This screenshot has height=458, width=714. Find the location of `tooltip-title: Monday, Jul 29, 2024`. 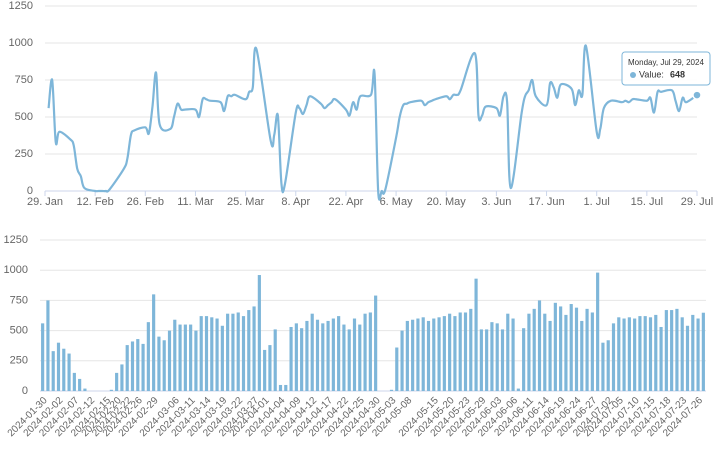

tooltip-title: Monday, Jul 29, 2024 is located at coordinates (666, 62).